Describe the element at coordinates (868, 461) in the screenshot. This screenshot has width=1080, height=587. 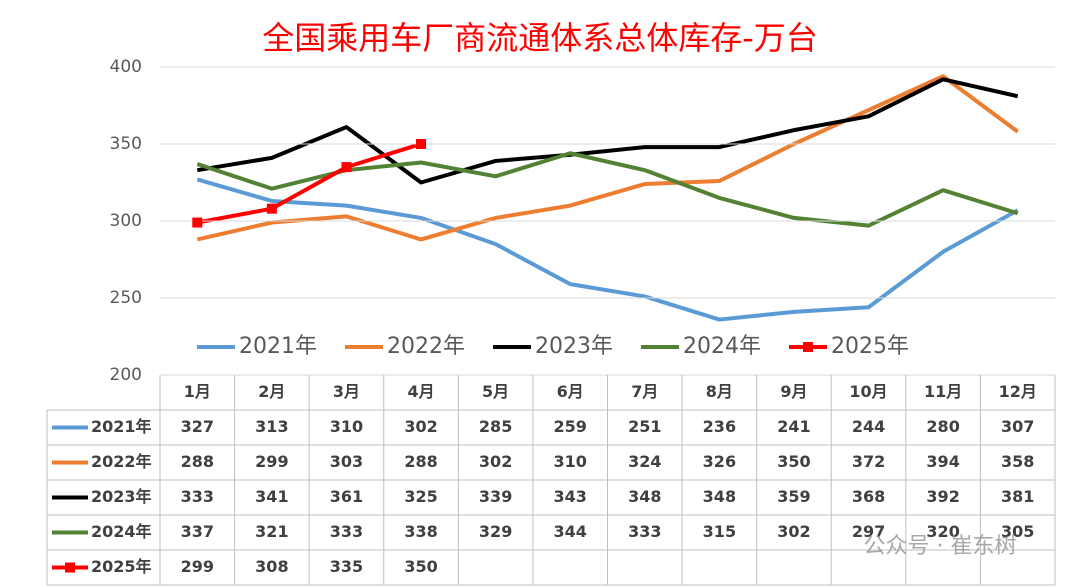
I see `table-value: 372` at that location.